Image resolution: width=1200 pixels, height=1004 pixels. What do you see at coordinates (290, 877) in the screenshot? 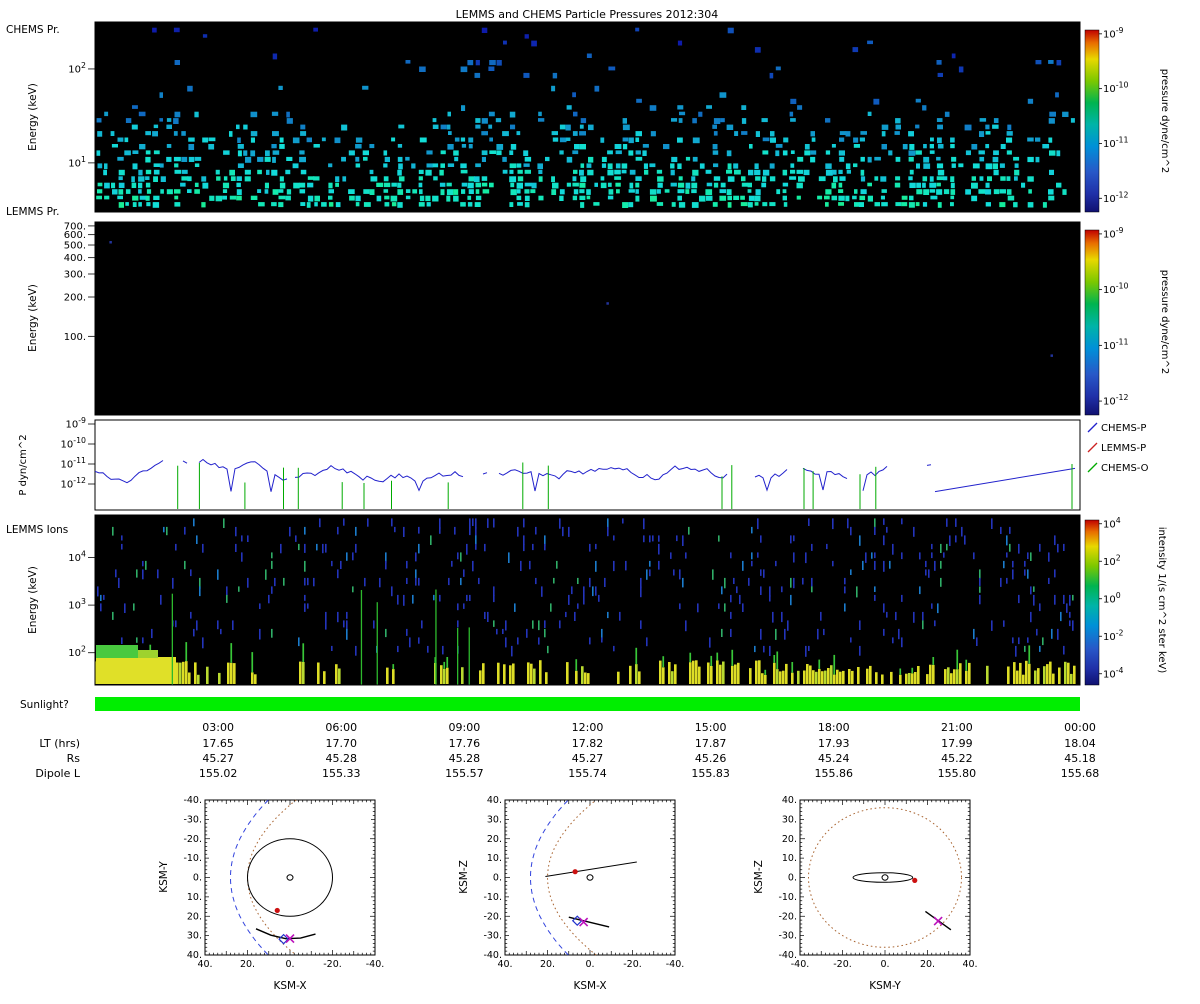
I see `orbit-xy-frame` at bounding box center [290, 877].